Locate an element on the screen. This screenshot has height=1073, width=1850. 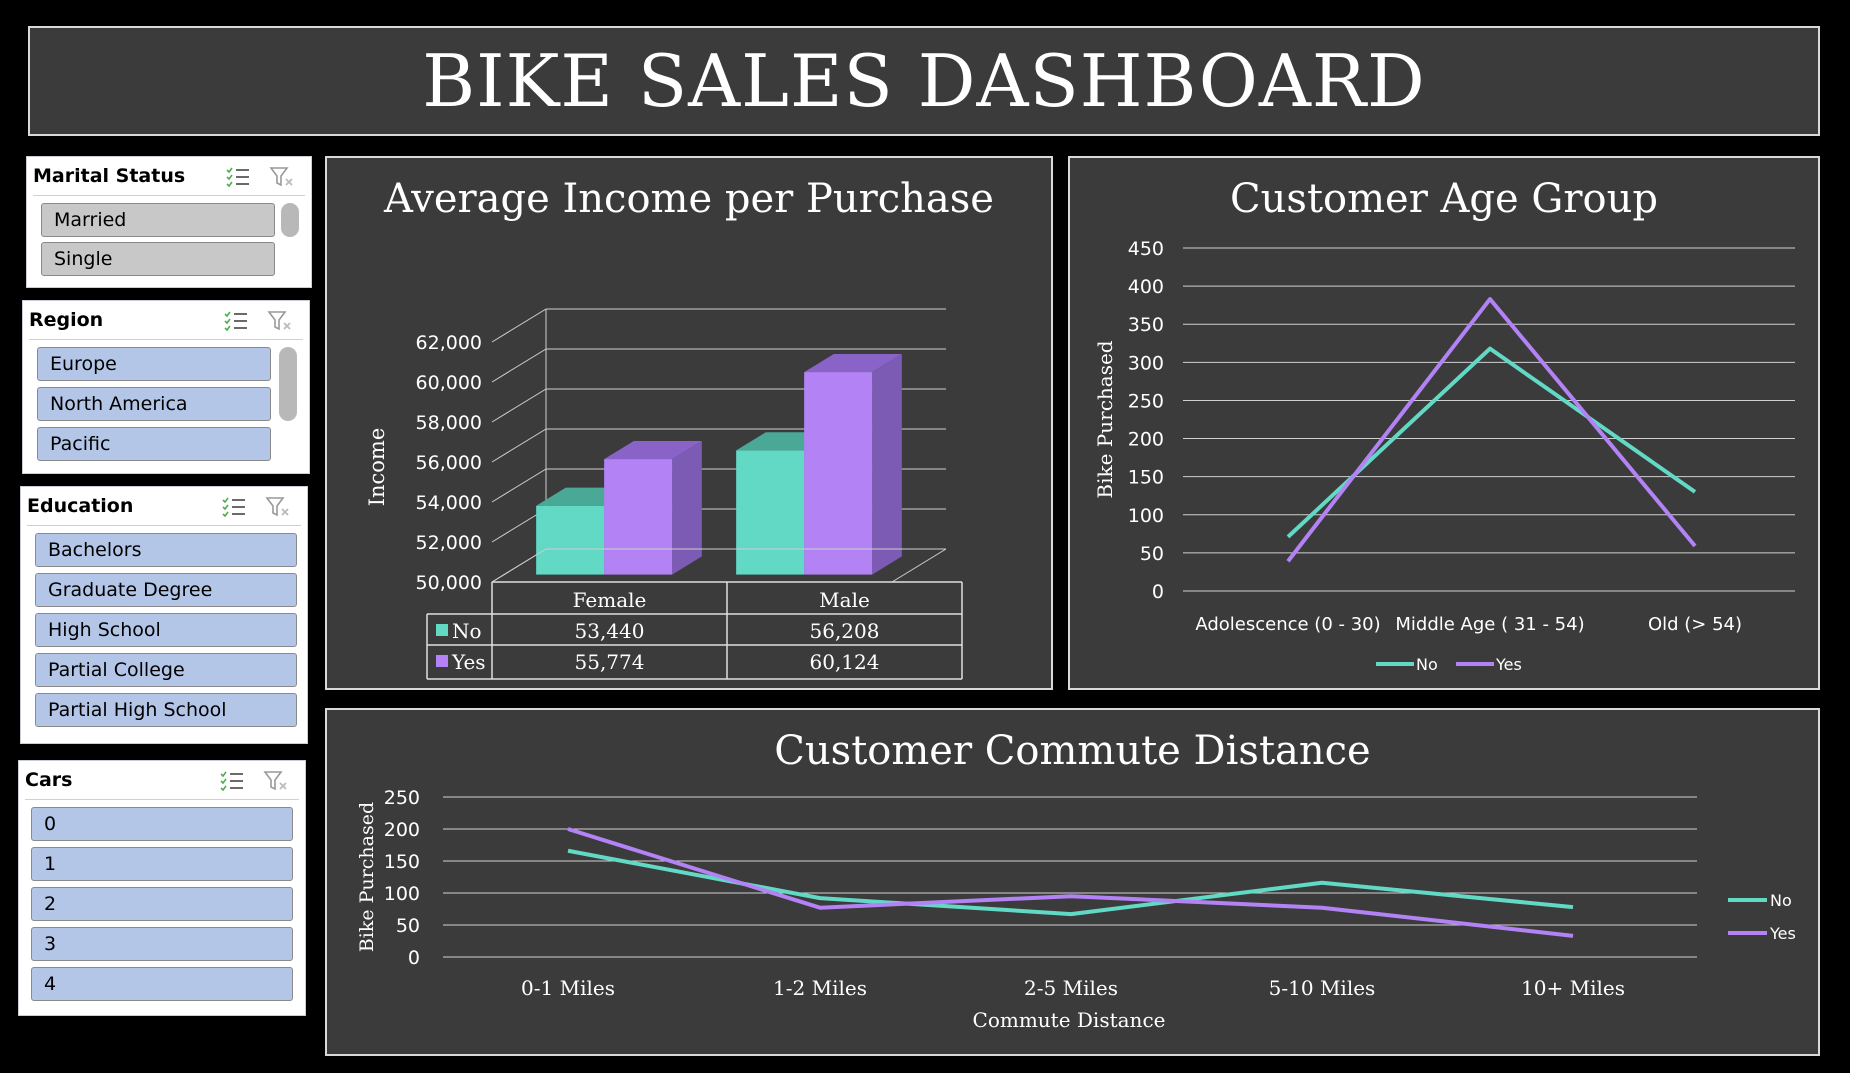
y-tick-label: 52,000 is located at coordinates (449, 543).